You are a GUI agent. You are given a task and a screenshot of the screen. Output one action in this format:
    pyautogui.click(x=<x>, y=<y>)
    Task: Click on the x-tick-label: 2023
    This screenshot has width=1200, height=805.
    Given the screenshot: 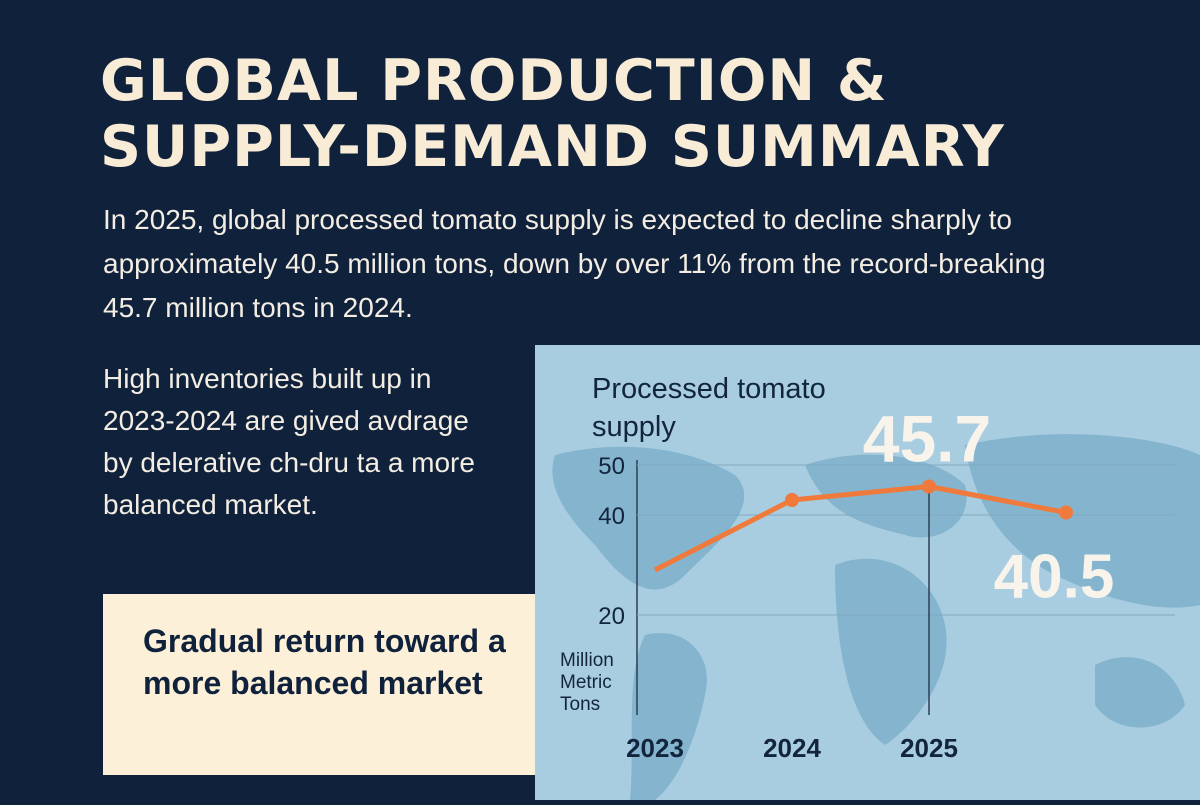 What is the action you would take?
    pyautogui.click(x=655, y=748)
    